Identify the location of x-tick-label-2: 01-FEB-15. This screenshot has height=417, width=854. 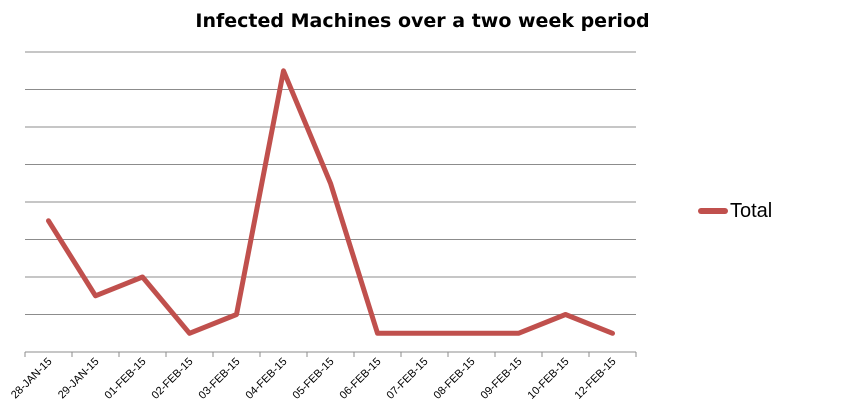
(126, 379).